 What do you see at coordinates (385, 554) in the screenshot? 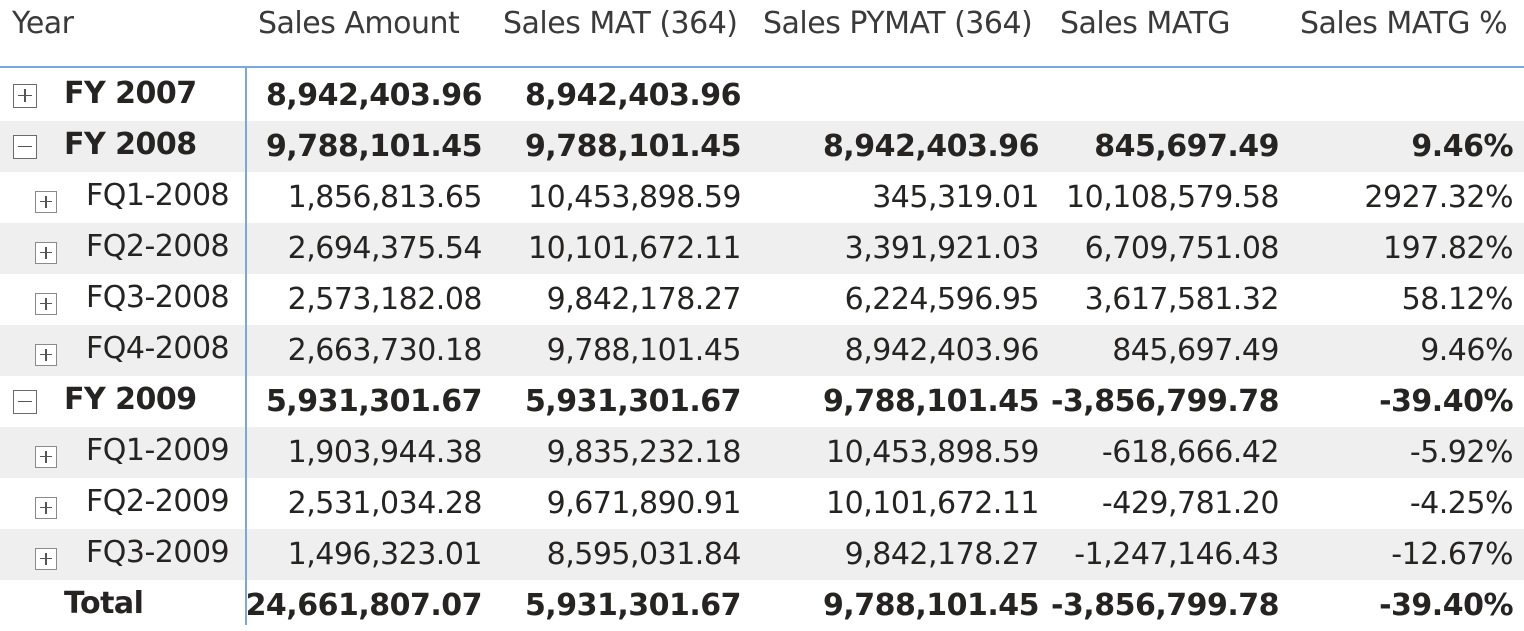
I see `cell-sales-amount: 1,496,323.01` at bounding box center [385, 554].